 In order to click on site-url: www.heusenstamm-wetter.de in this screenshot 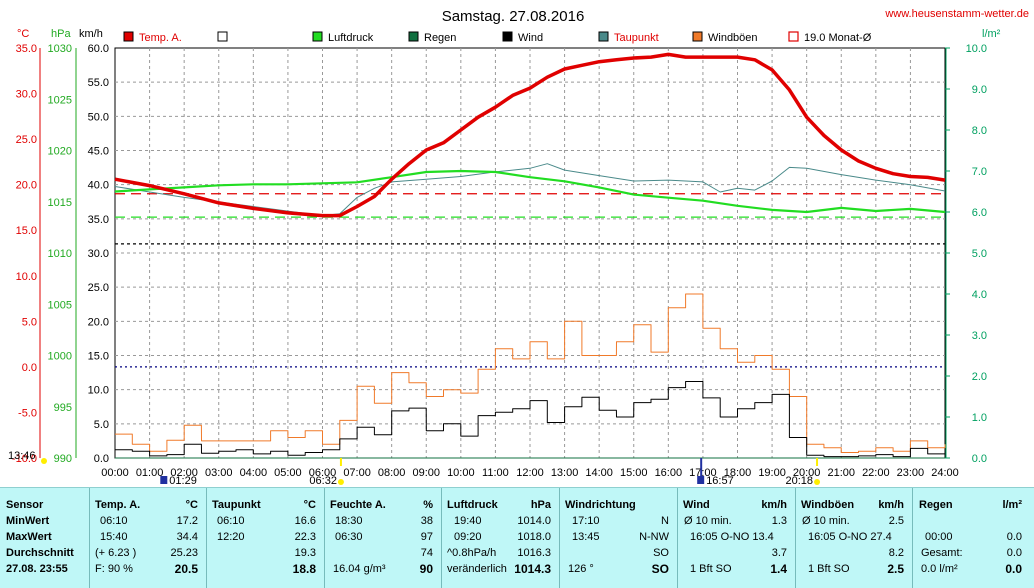, I will do `click(956, 14)`.